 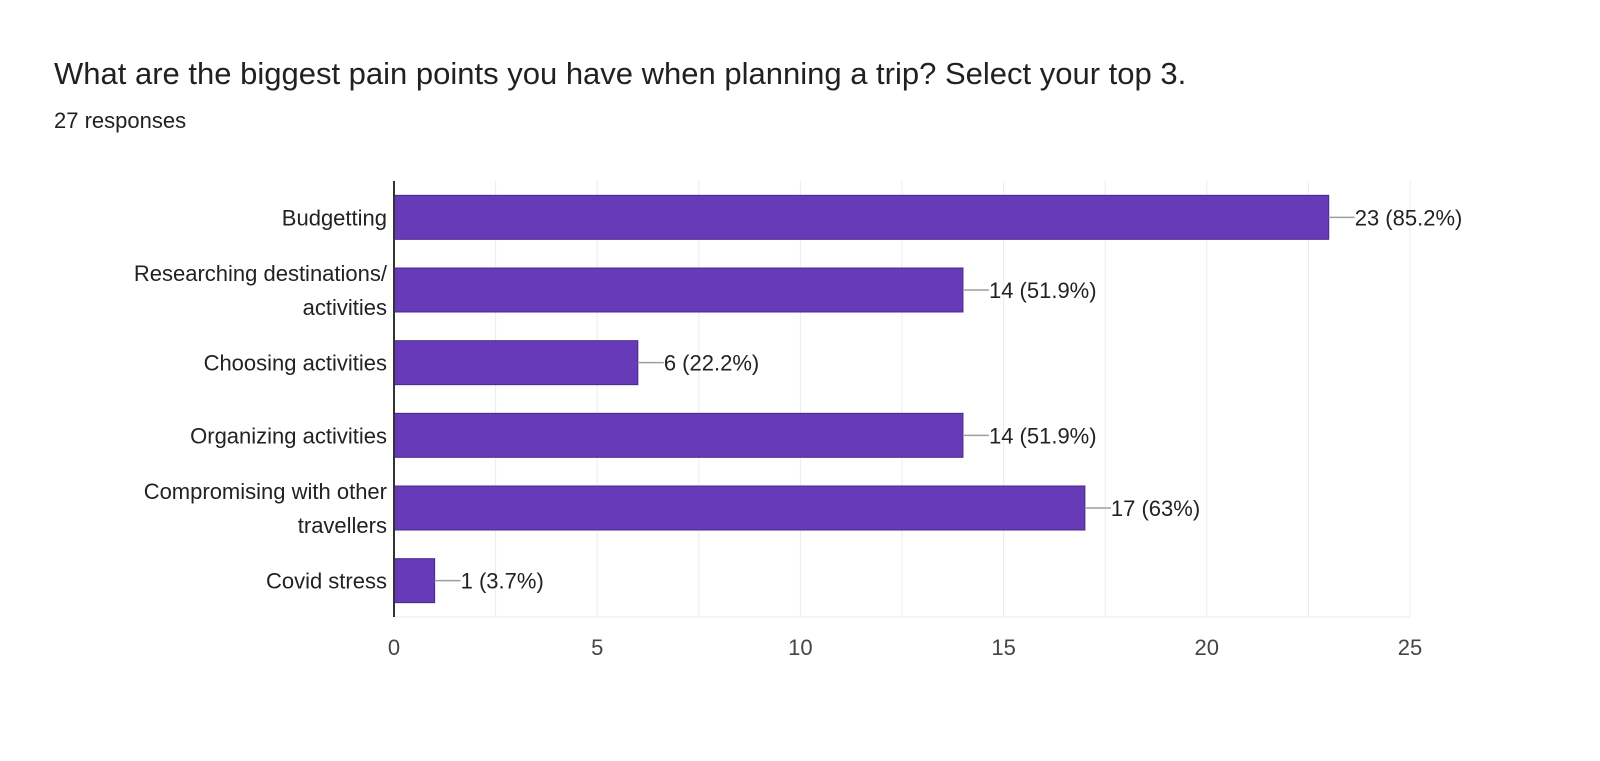 What do you see at coordinates (1003, 647) in the screenshot?
I see `x-tick-label: 15` at bounding box center [1003, 647].